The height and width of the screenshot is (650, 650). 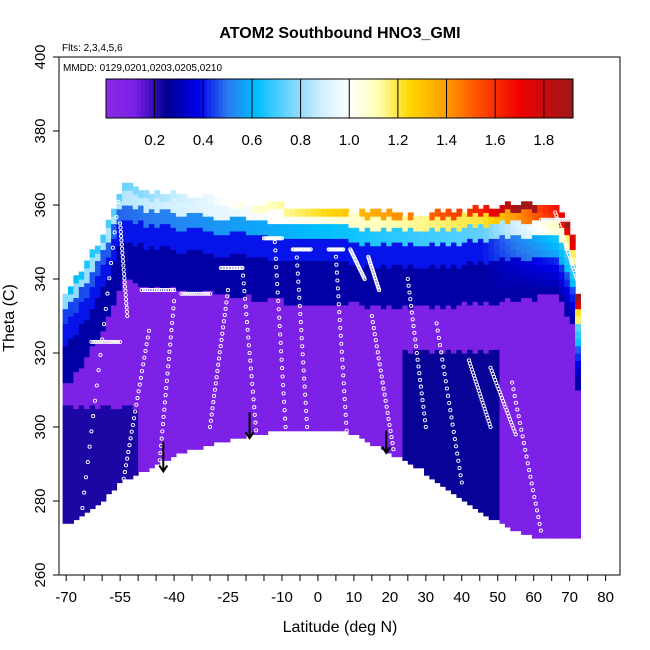 I want to click on colorbar-tick-label: 0.2, so click(x=154, y=140).